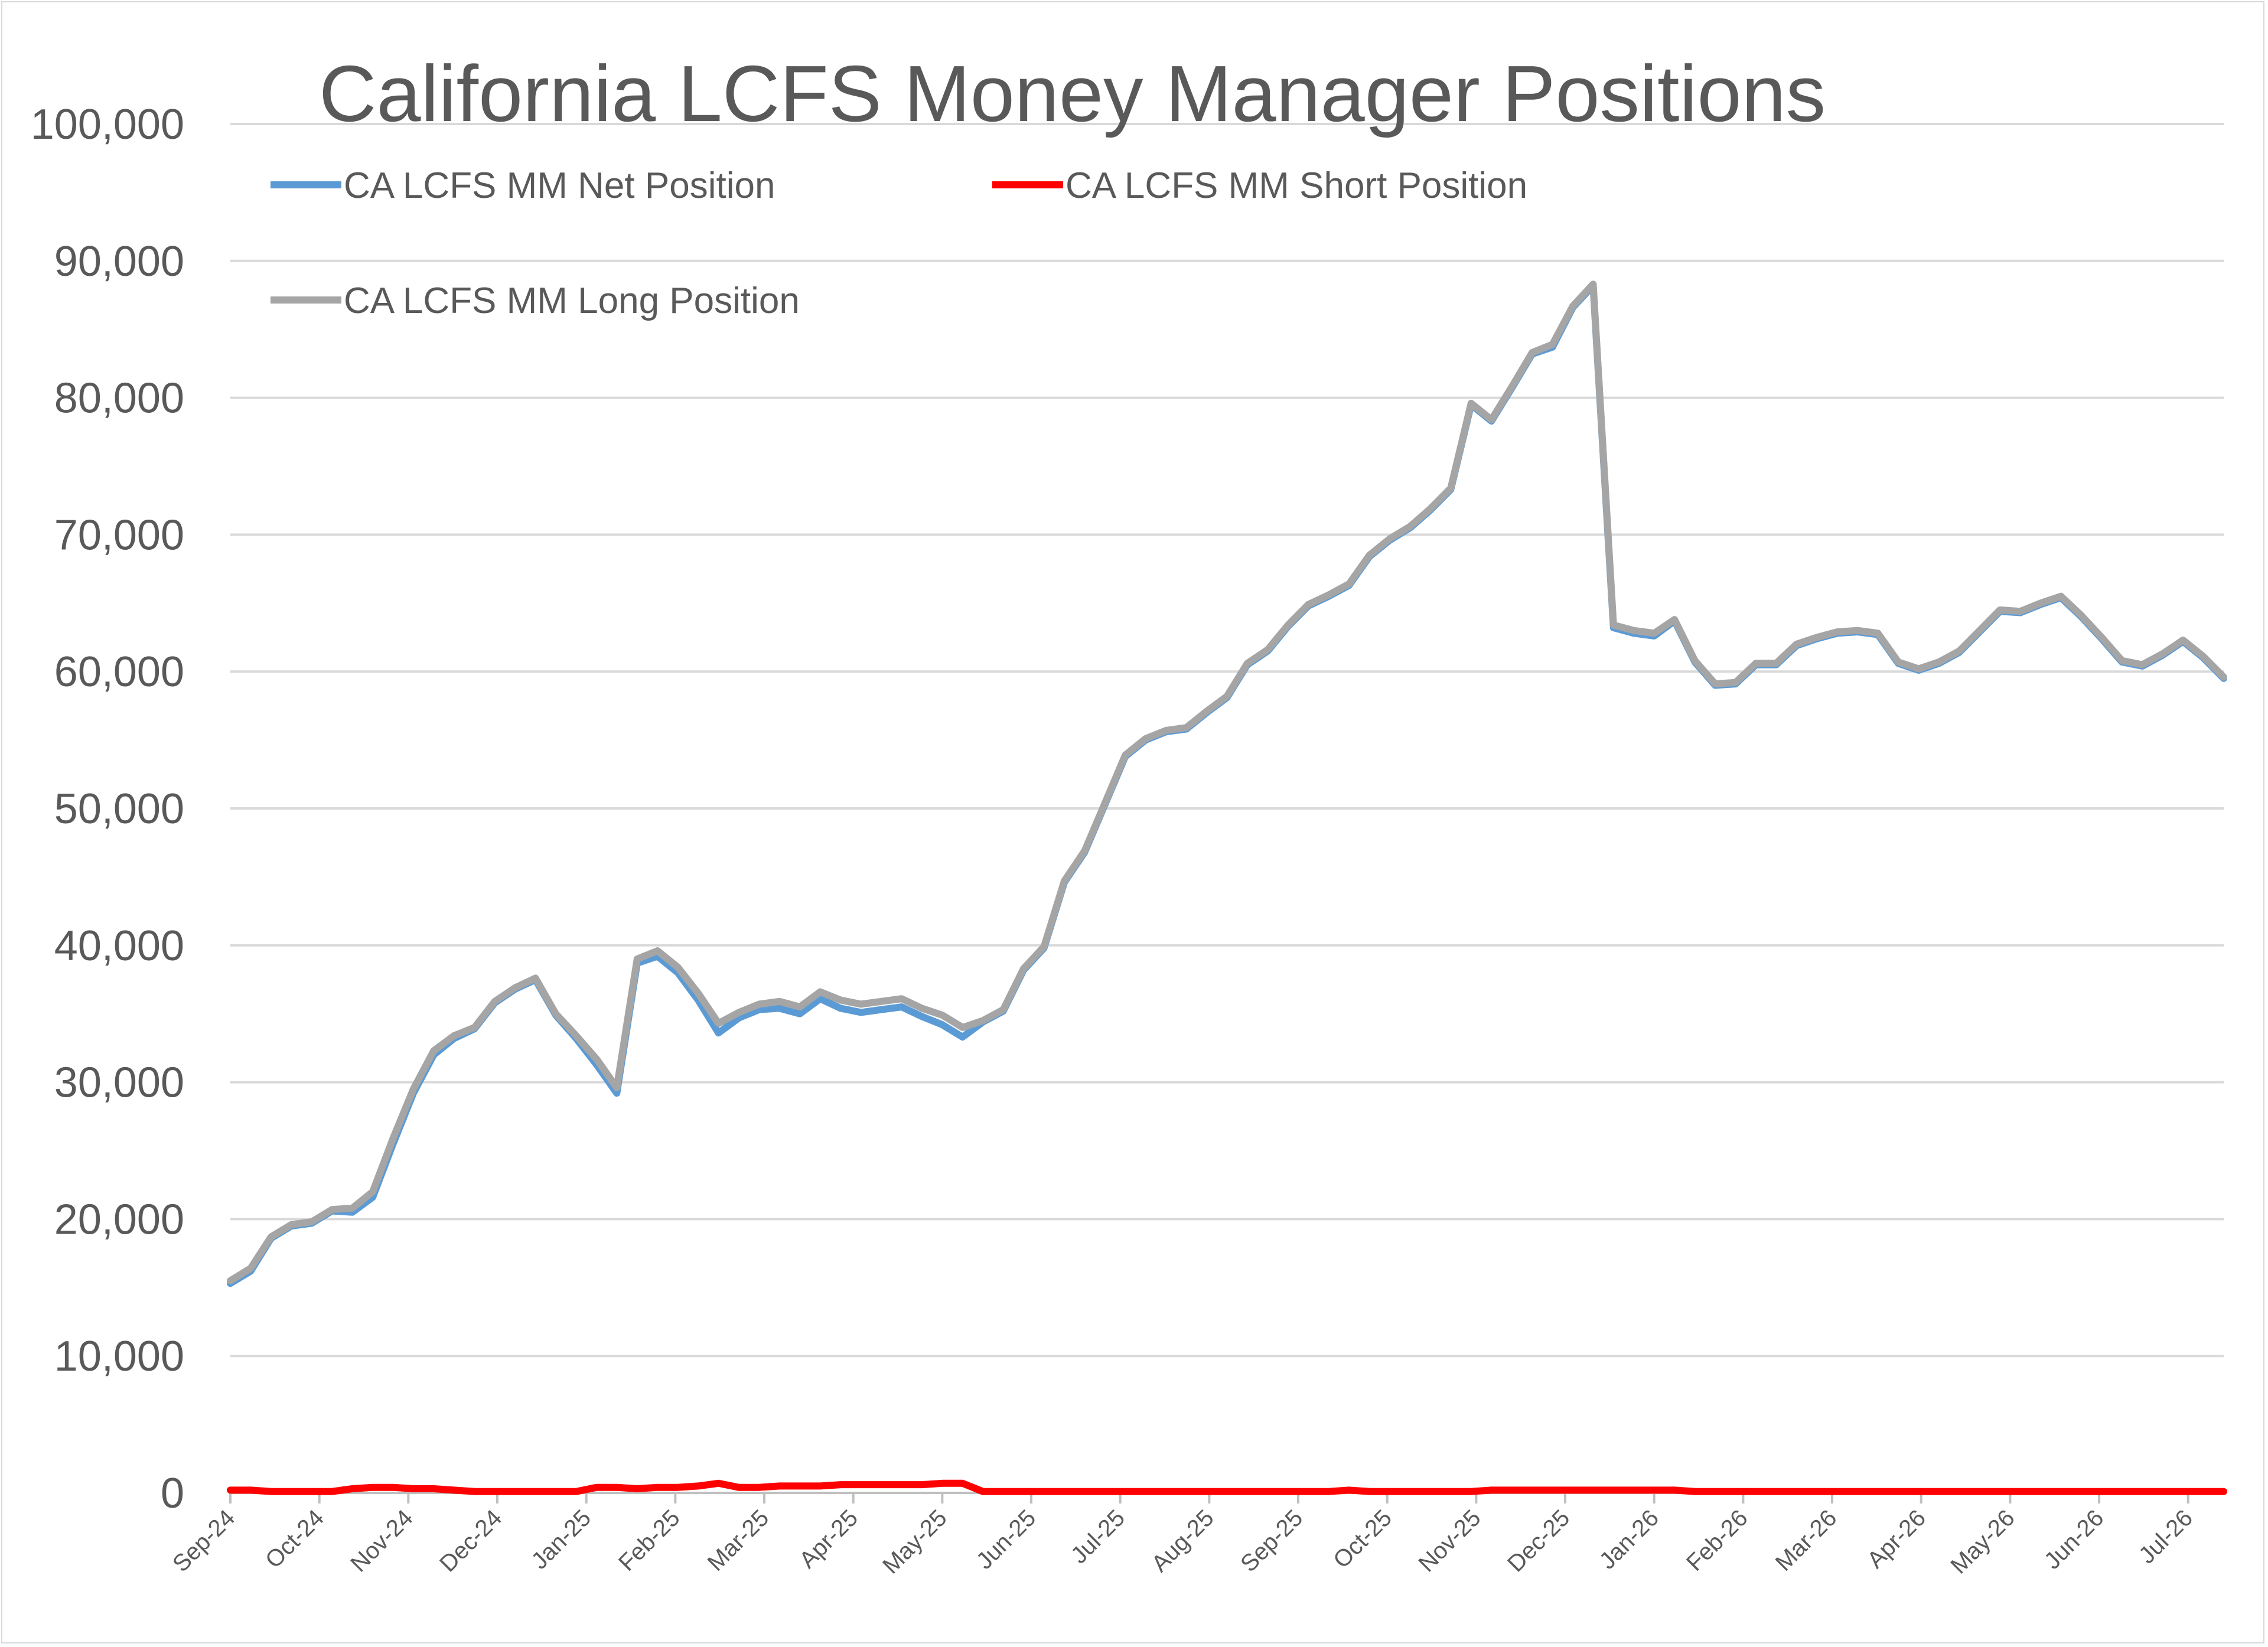 The height and width of the screenshot is (1647, 2268). Describe the element at coordinates (914, 1541) in the screenshot. I see `x-tick-label: May-25` at that location.